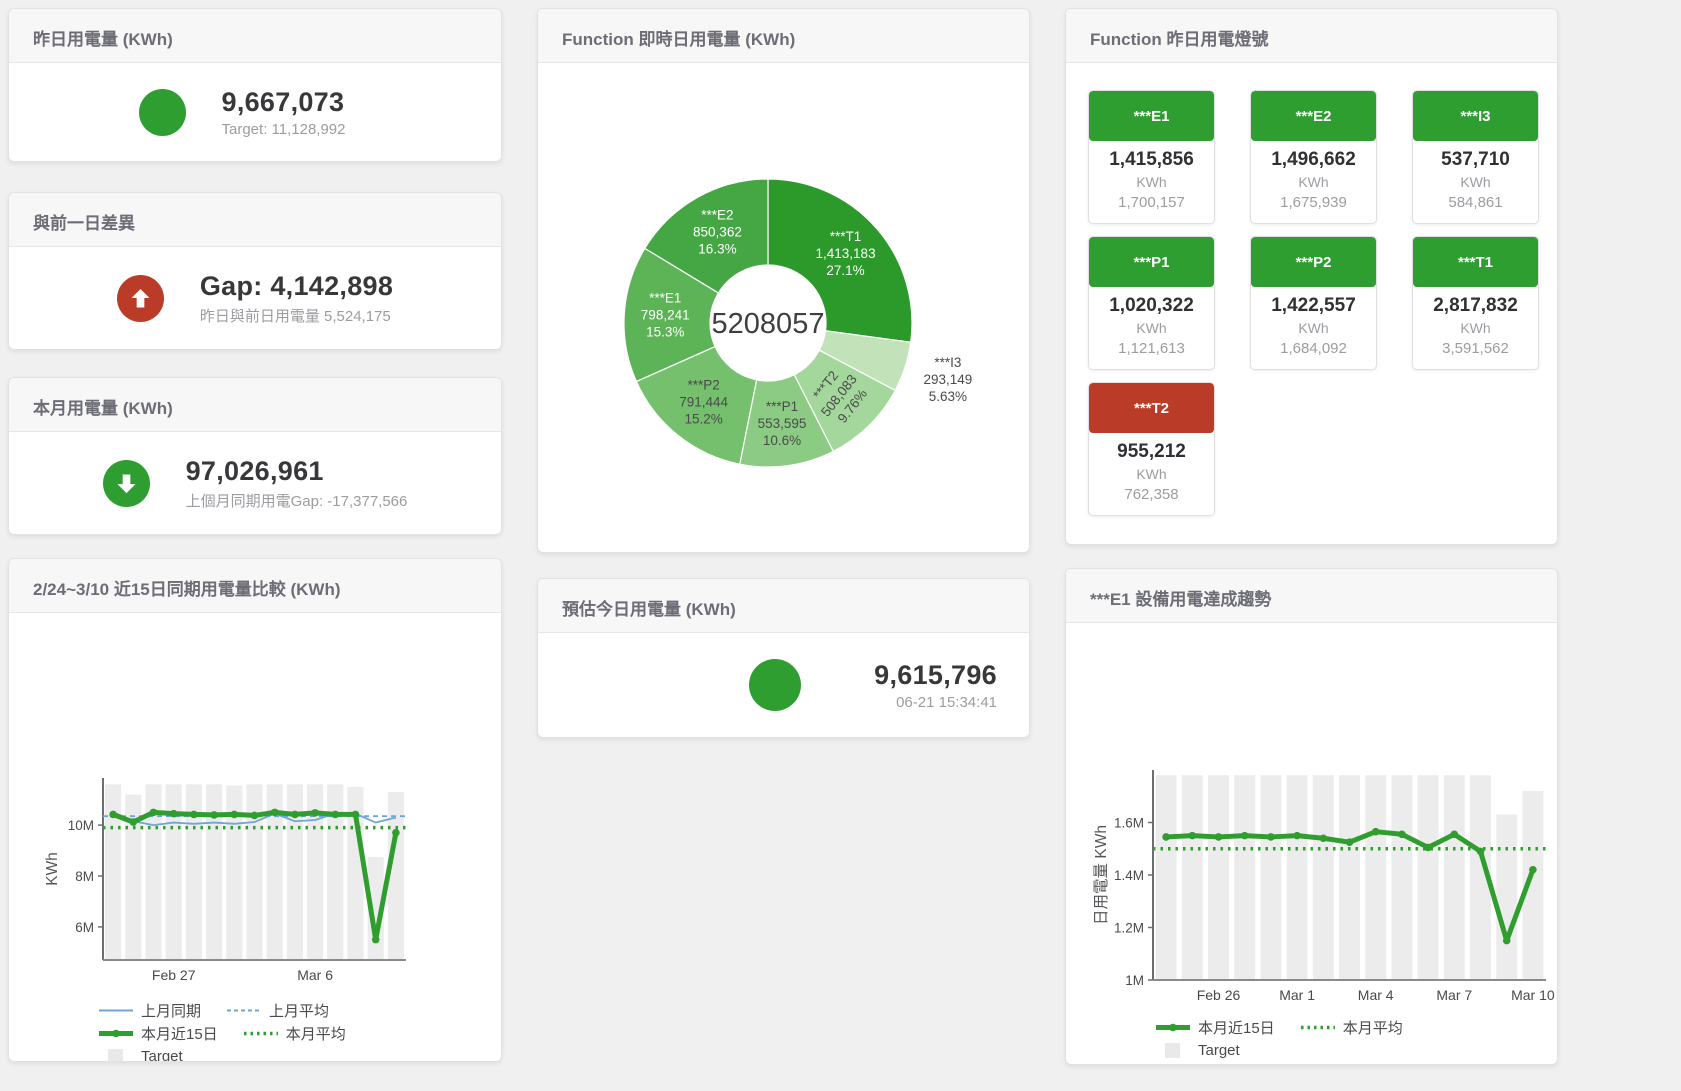 The width and height of the screenshot is (1681, 1091). I want to click on kpi-value: 9,667,073, so click(283, 101).